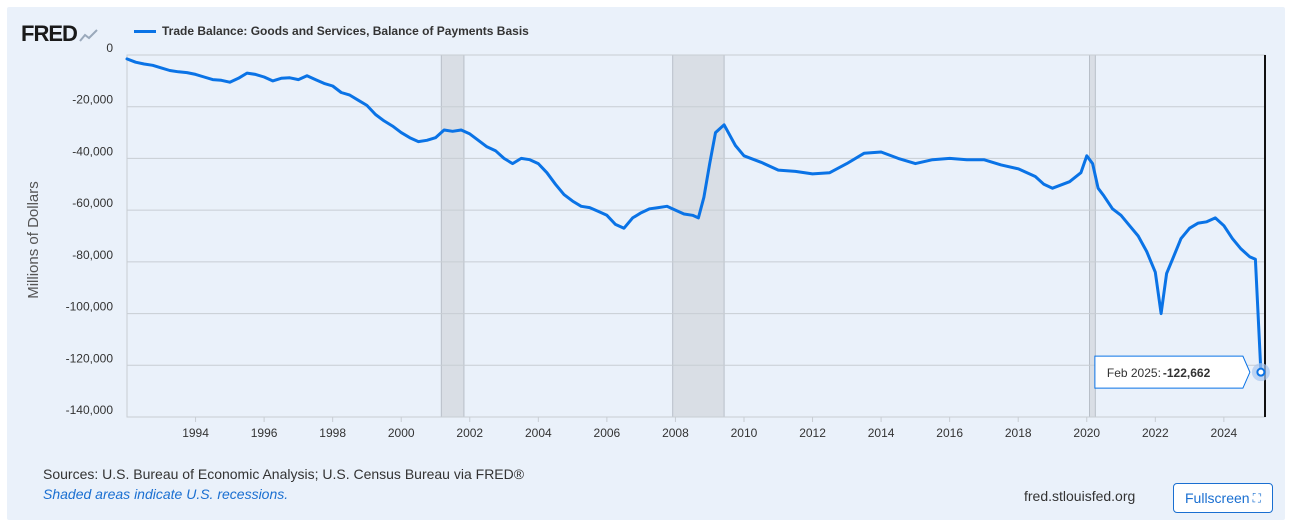 The width and height of the screenshot is (1292, 527). What do you see at coordinates (145, 31) in the screenshot?
I see `legend-swatch` at bounding box center [145, 31].